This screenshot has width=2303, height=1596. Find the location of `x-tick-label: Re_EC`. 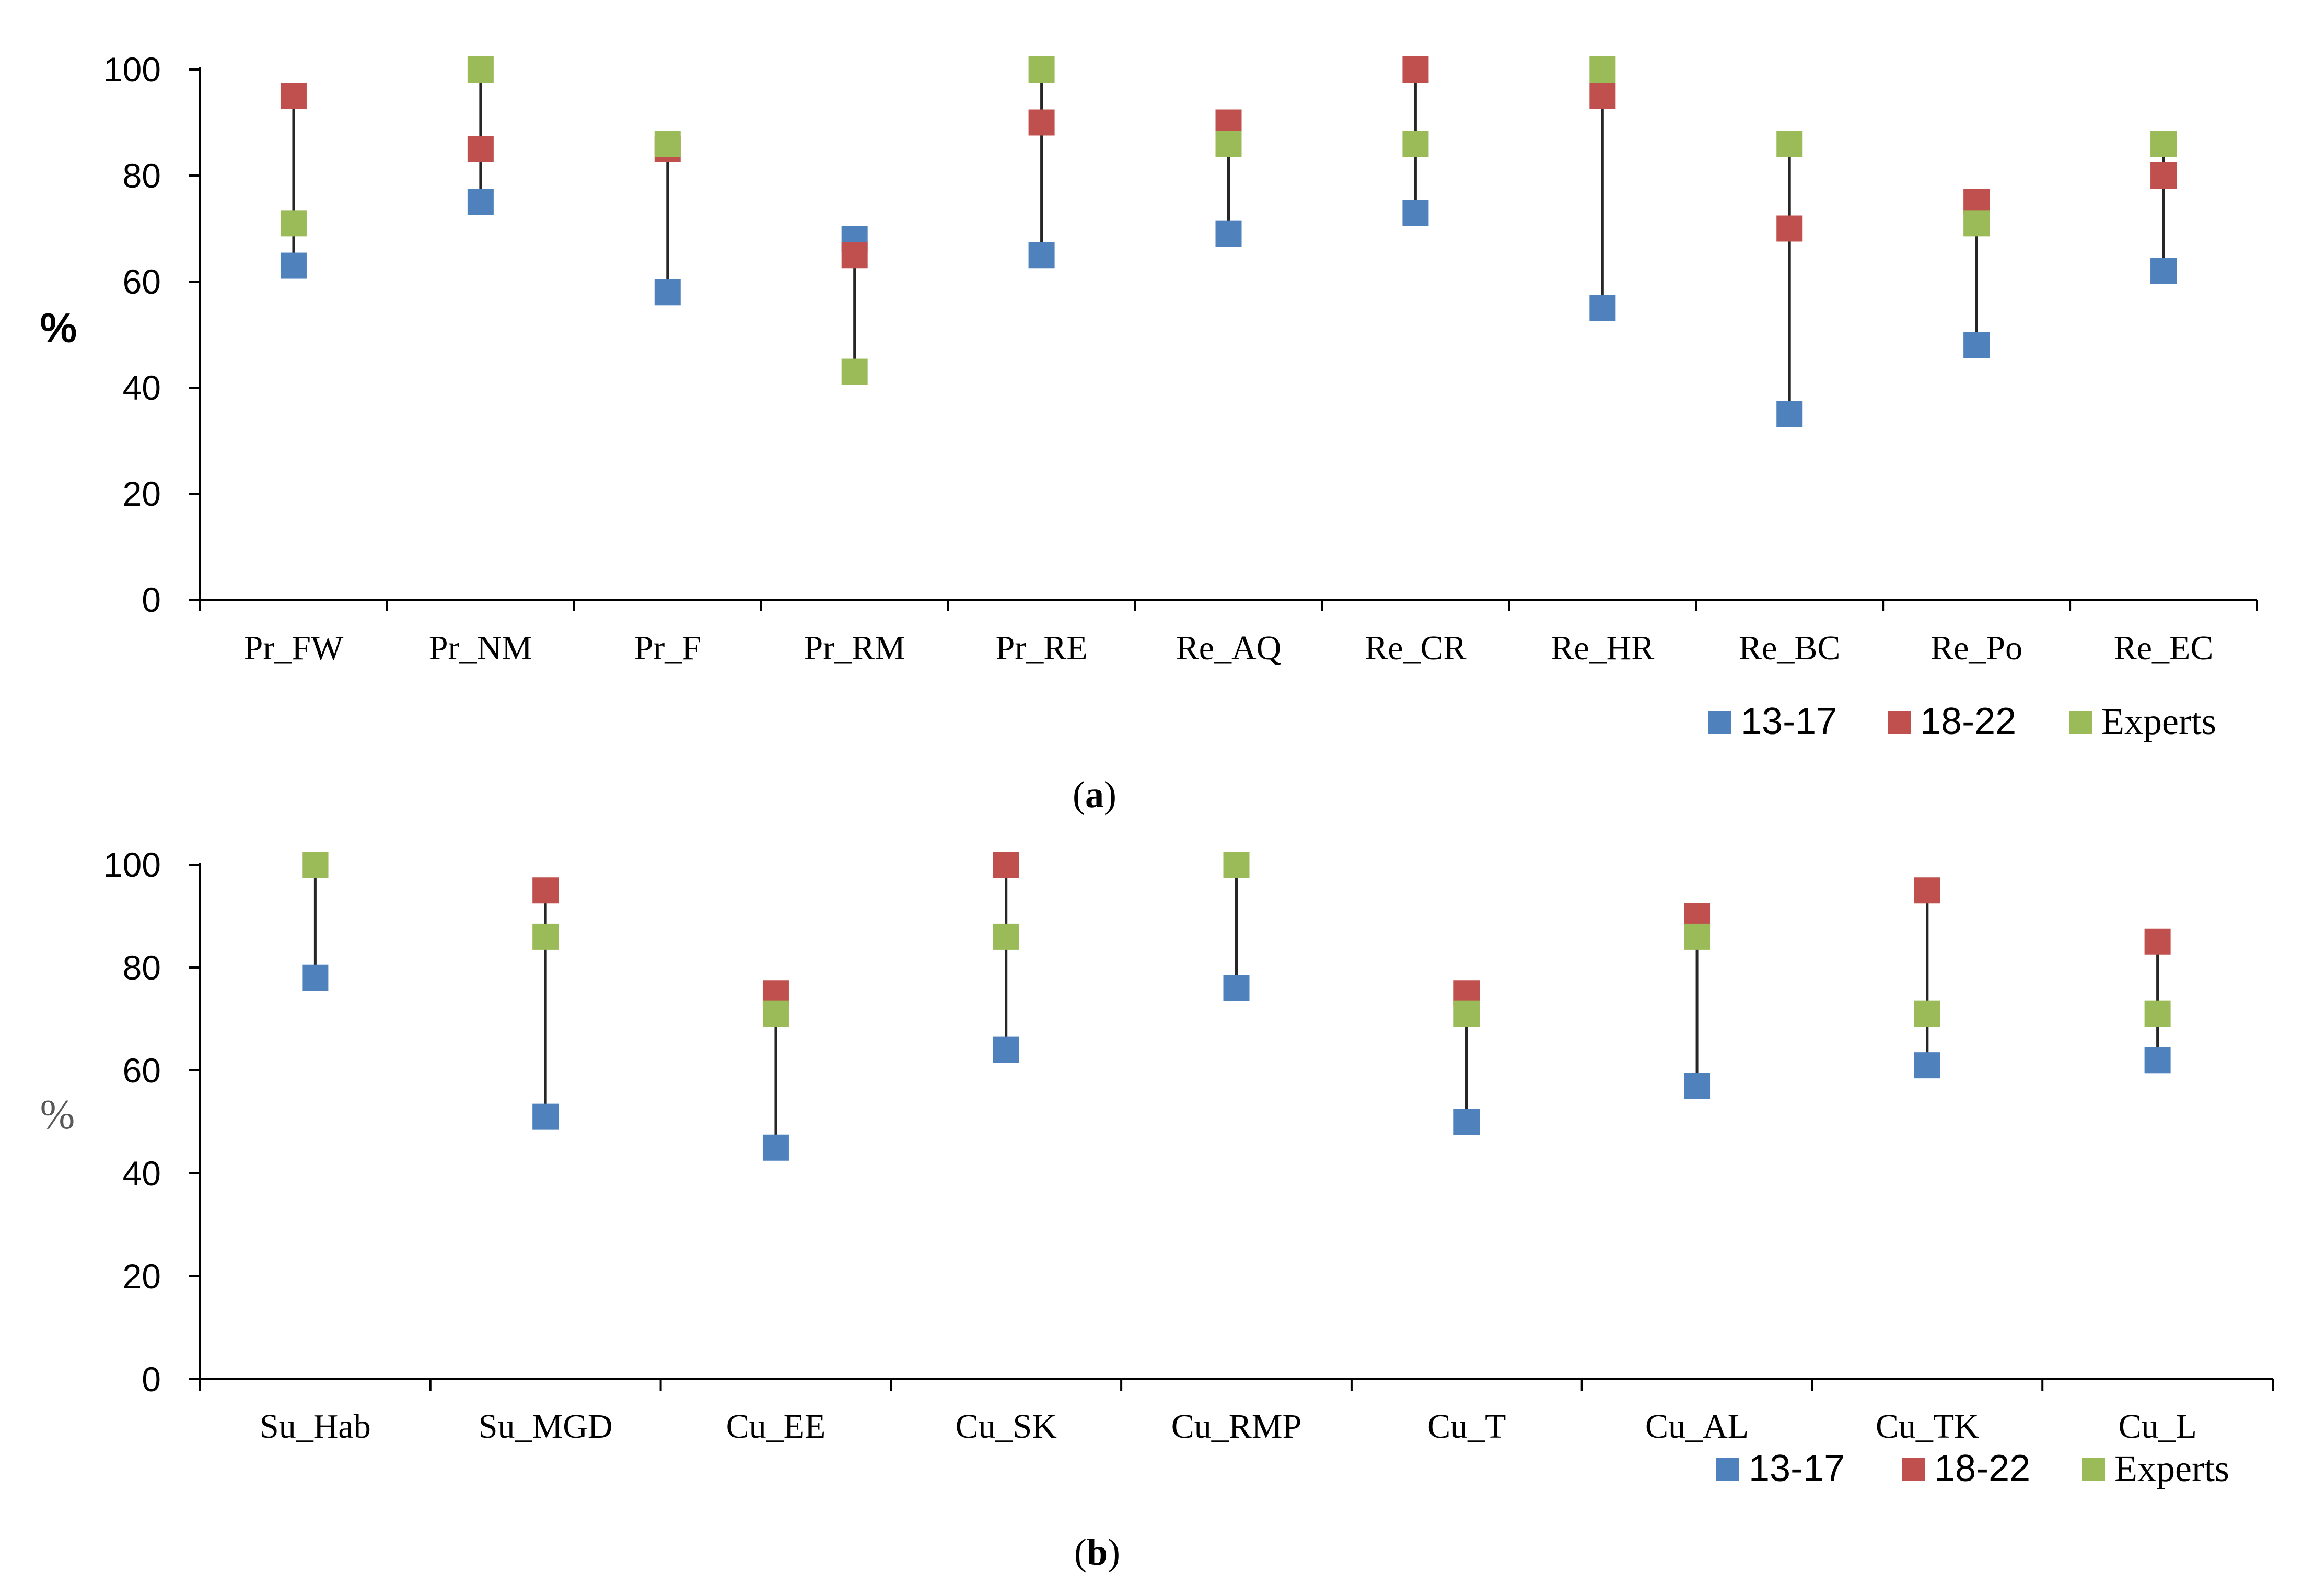

x-tick-label: Re_EC is located at coordinates (2164, 648).